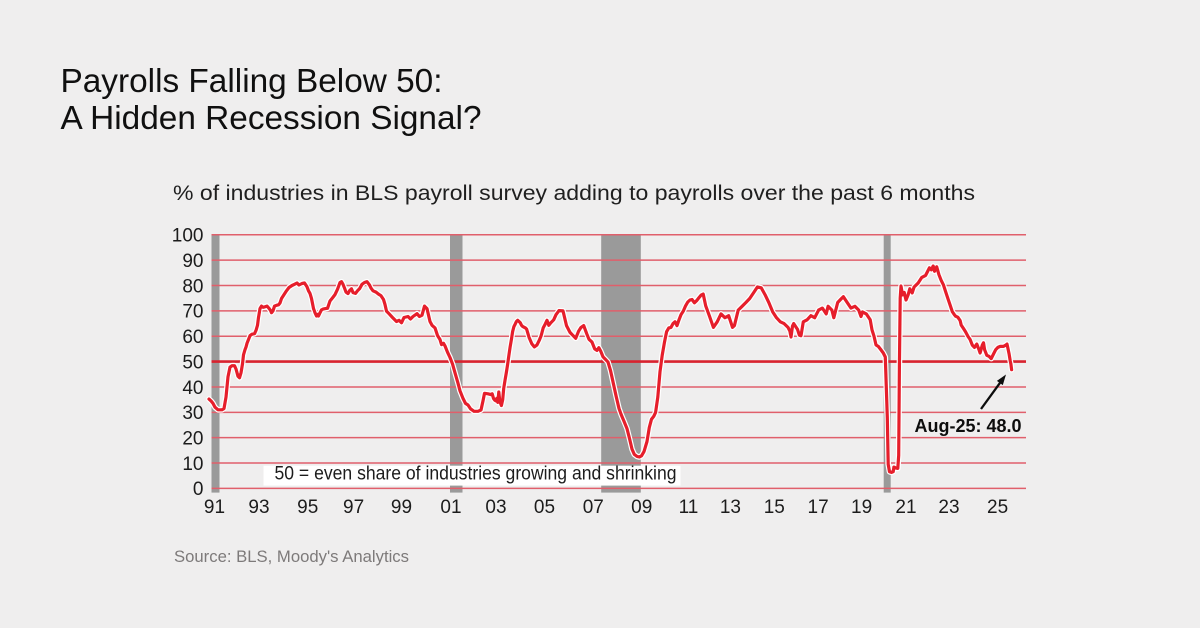  I want to click on svg-text: 13, so click(730, 507).